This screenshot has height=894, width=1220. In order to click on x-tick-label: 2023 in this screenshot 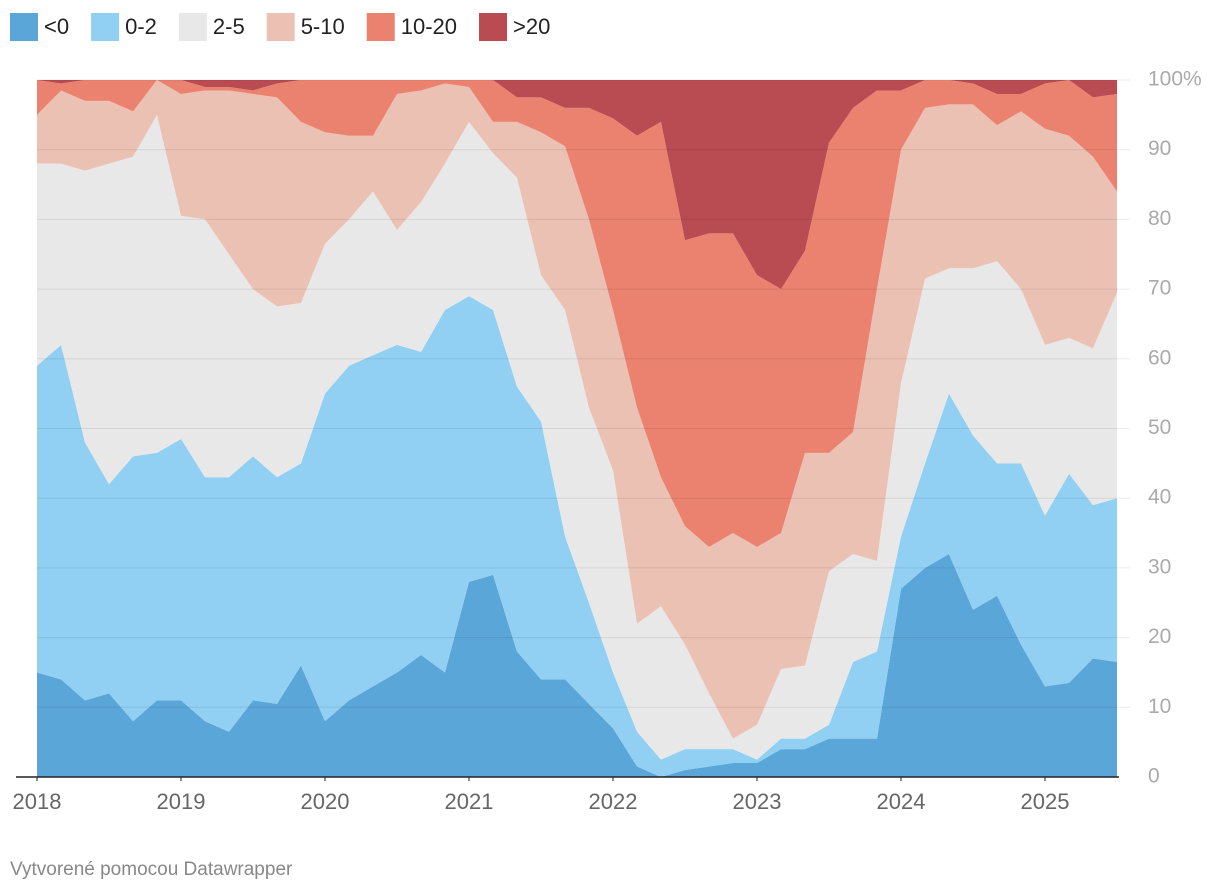, I will do `click(757, 801)`.